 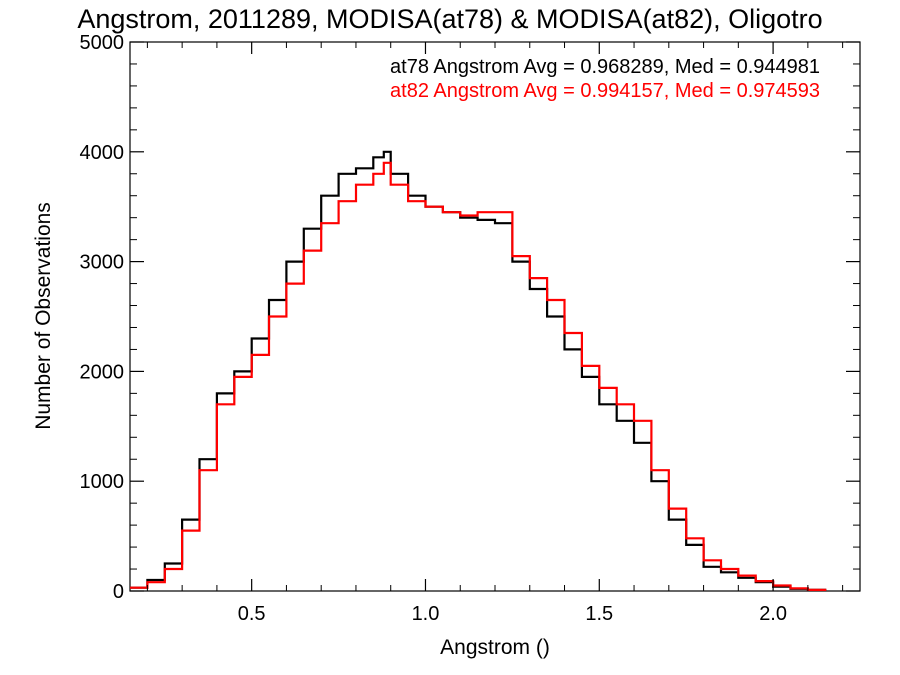 What do you see at coordinates (102, 372) in the screenshot?
I see `y-tick-label: 2000` at bounding box center [102, 372].